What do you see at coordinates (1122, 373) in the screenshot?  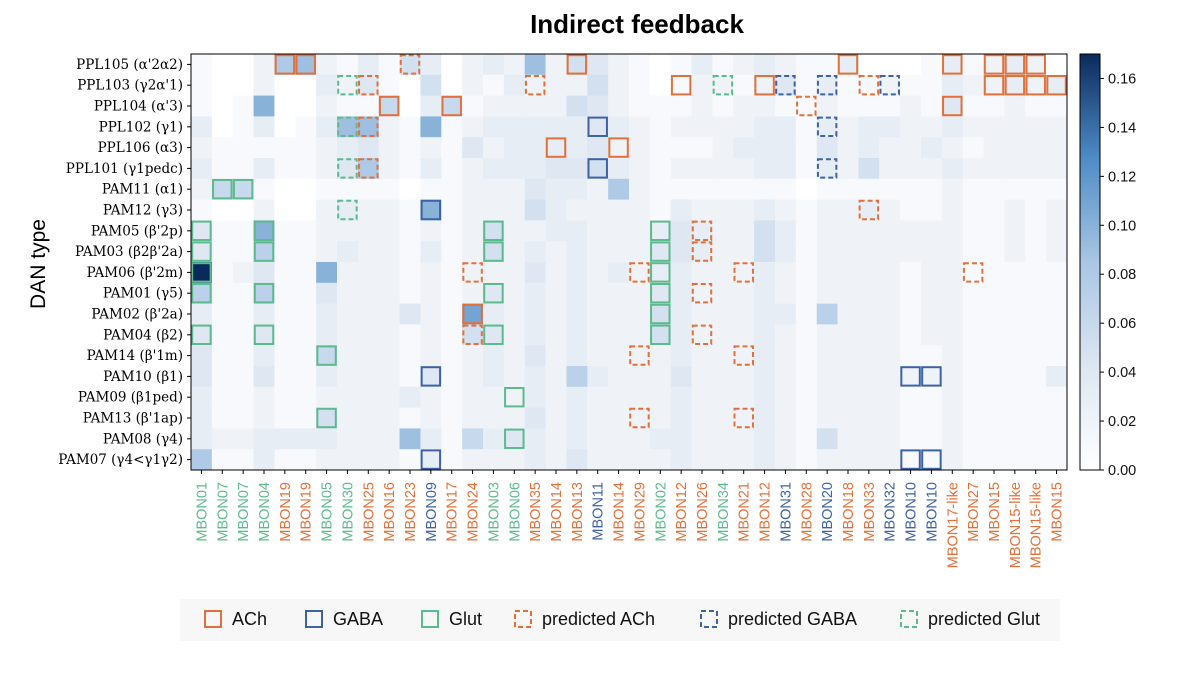 I see `colorbar-tick-label: 0.04` at bounding box center [1122, 373].